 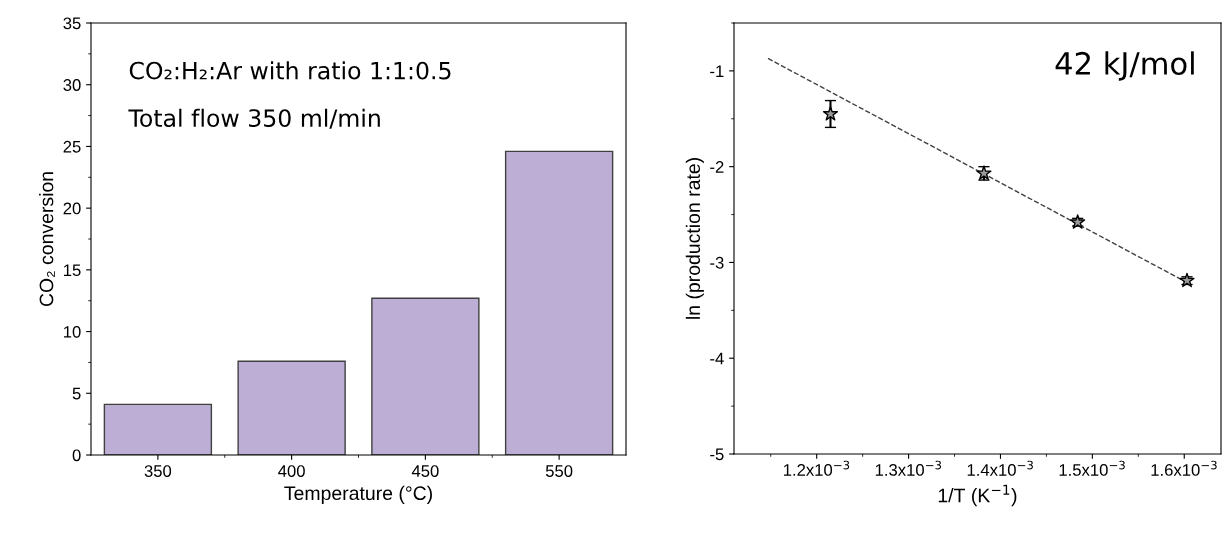 I want to click on y-axis-title: CO₂ conversion, so click(x=47, y=239).